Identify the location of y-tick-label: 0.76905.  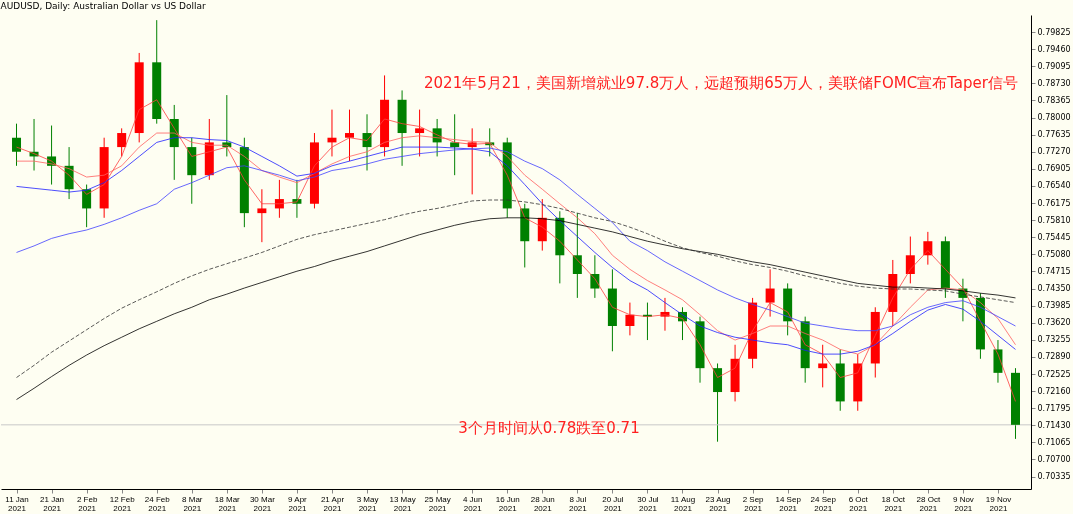
(1054, 169).